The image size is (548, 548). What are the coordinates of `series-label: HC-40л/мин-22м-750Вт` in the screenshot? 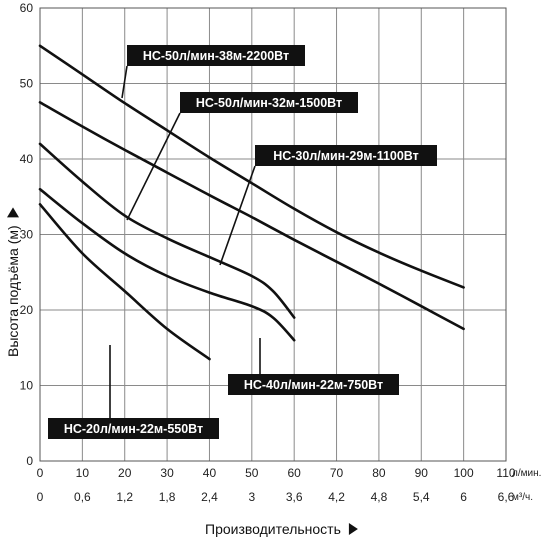 It's located at (313, 366).